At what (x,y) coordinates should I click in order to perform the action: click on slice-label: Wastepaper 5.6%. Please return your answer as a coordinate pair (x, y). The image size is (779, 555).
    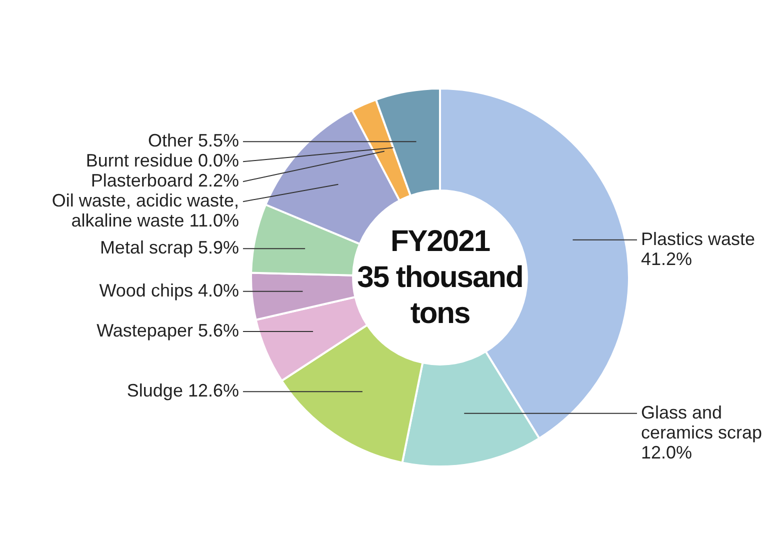
    Looking at the image, I should click on (167, 330).